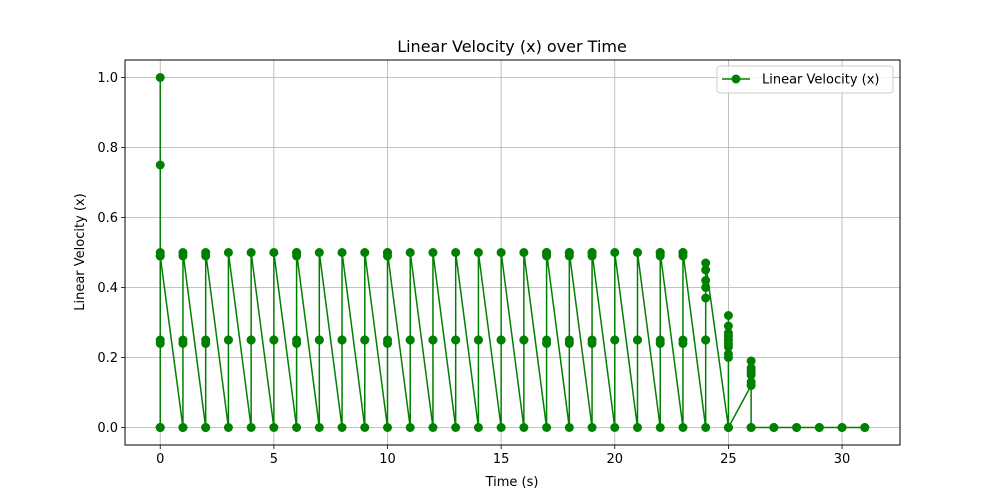 The height and width of the screenshot is (500, 1000). I want to click on legend: Linear Velocity (x), so click(805, 79).